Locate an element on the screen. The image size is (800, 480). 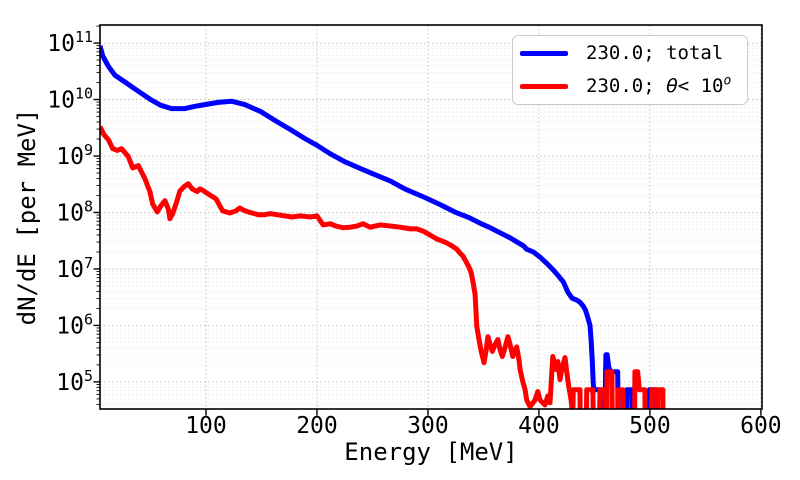
y-tick-label: 10⁷ is located at coordinates (74, 268).